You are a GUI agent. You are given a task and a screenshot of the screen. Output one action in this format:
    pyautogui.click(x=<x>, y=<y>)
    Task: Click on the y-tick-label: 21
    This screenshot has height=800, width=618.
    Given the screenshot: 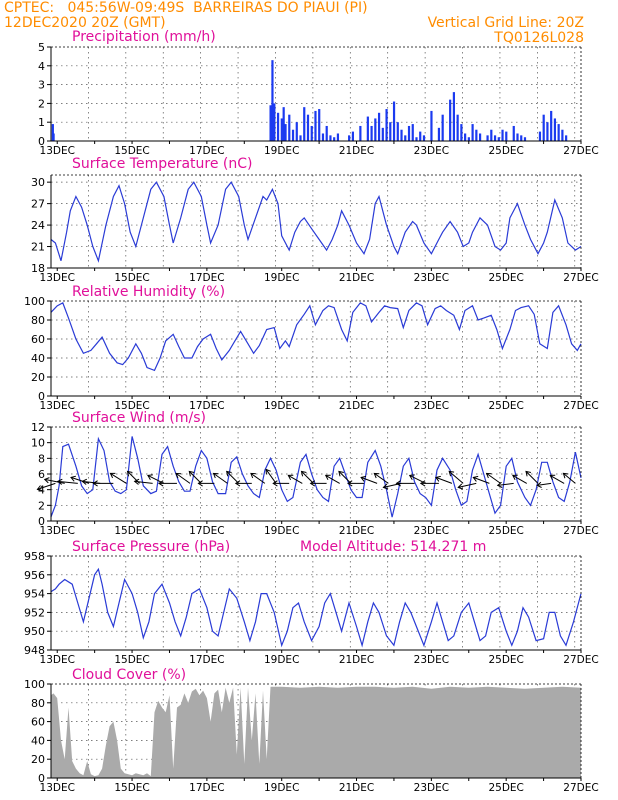 What is the action you would take?
    pyautogui.click(x=38, y=247)
    